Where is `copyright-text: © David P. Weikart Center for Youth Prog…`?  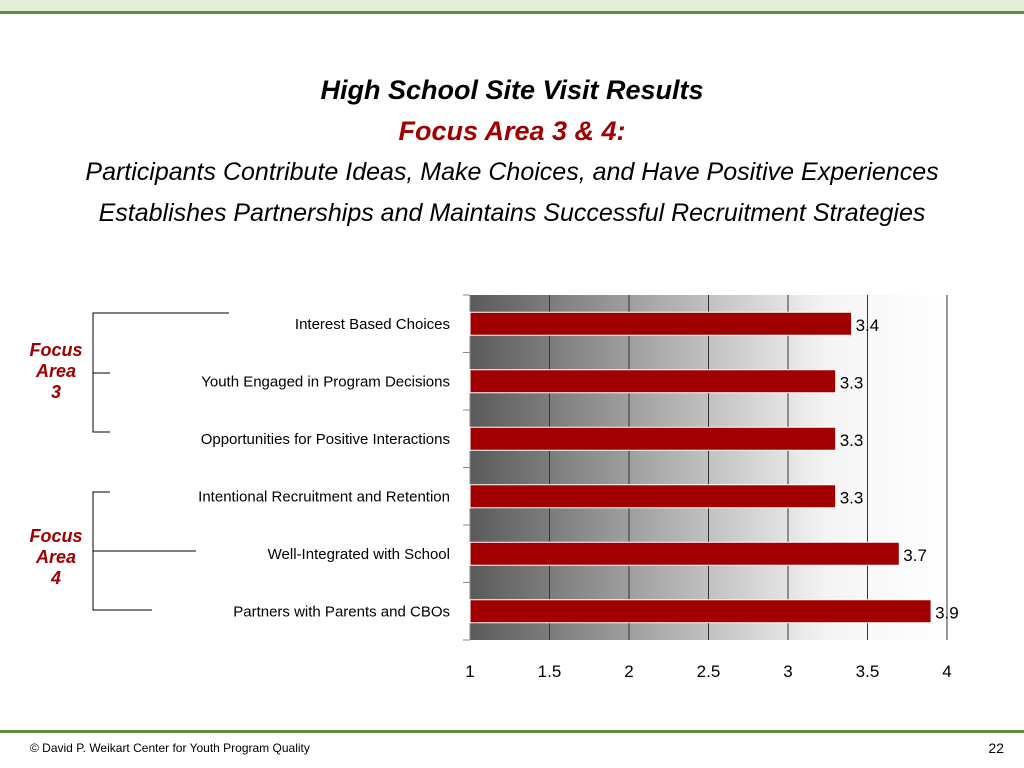
copyright-text: © David P. Weikart Center for Youth Prog… is located at coordinates (170, 748).